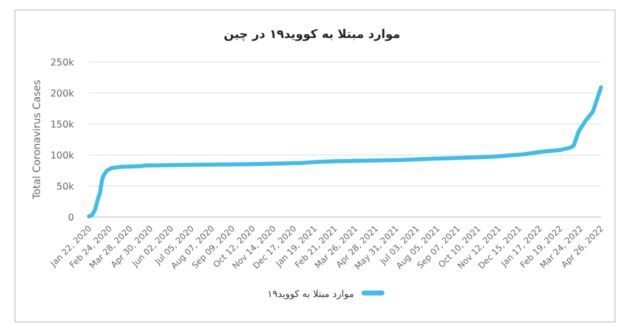 The image size is (624, 326). Describe the element at coordinates (65, 187) in the screenshot. I see `y-tick-label: 50k` at that location.